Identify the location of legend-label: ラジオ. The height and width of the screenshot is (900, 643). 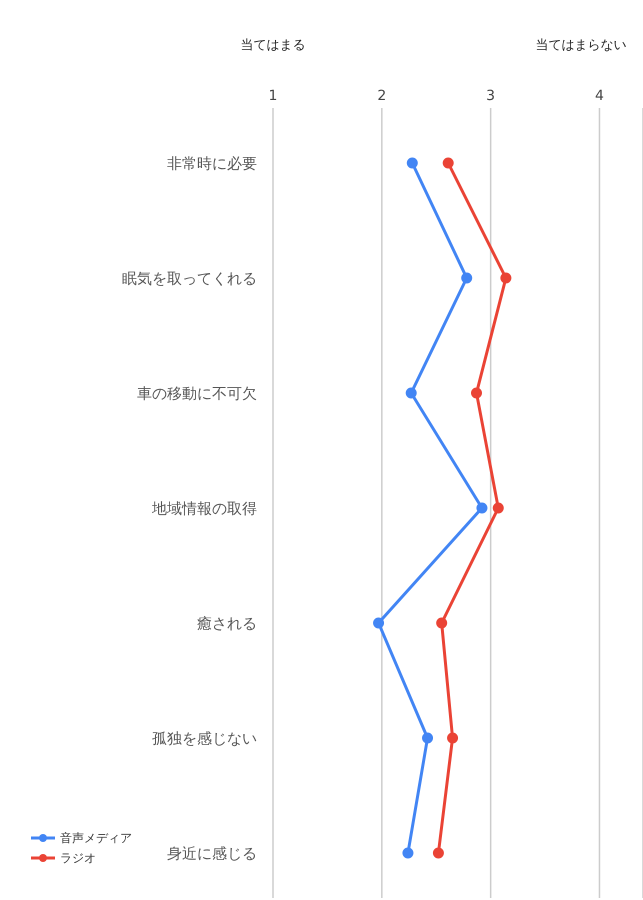
(78, 858).